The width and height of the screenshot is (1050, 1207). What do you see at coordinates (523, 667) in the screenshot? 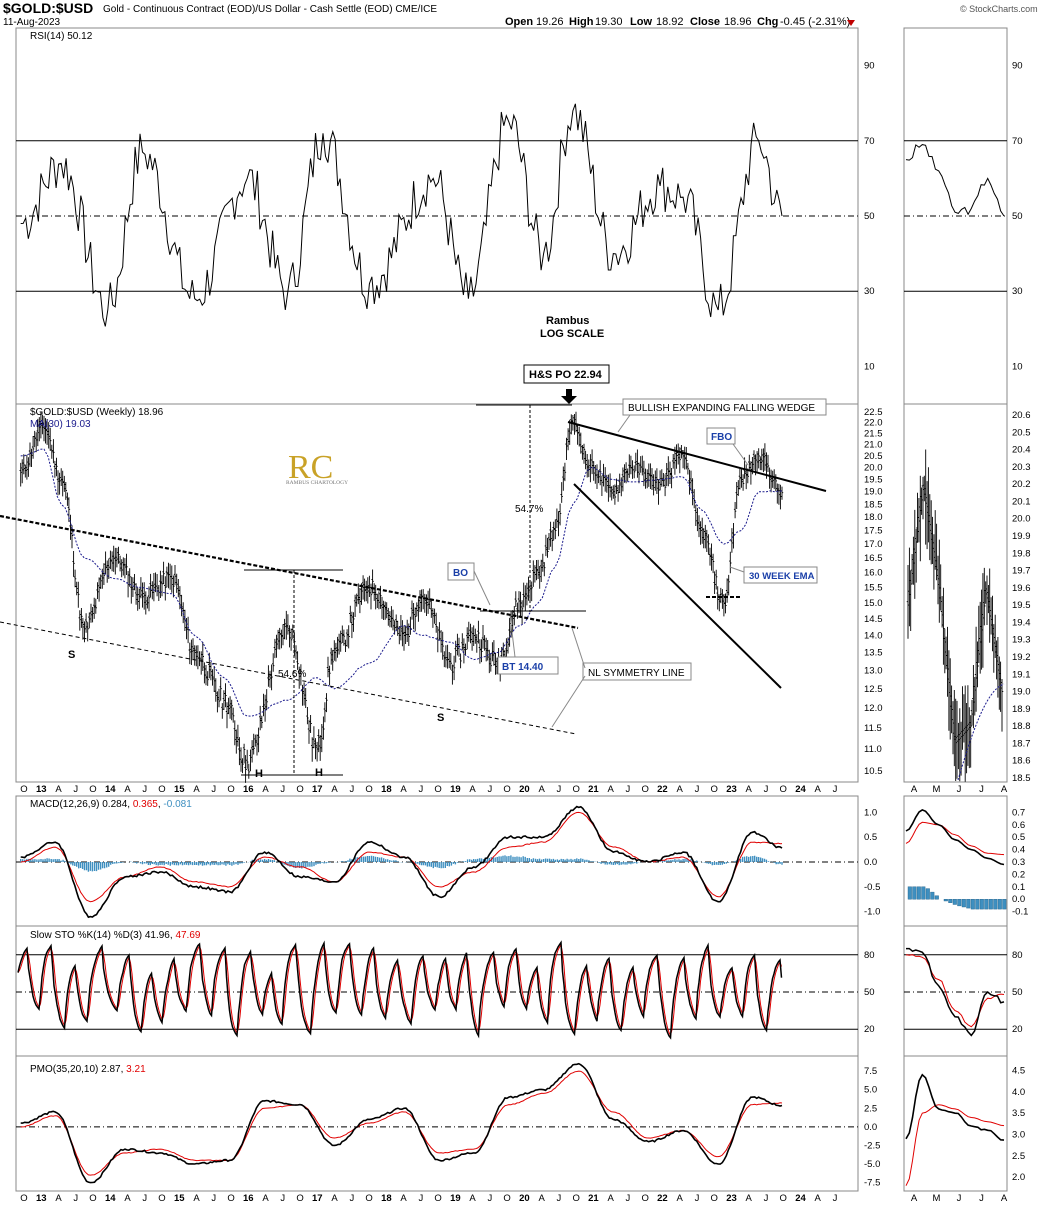
I see `bt-label: BT 14.40` at bounding box center [523, 667].